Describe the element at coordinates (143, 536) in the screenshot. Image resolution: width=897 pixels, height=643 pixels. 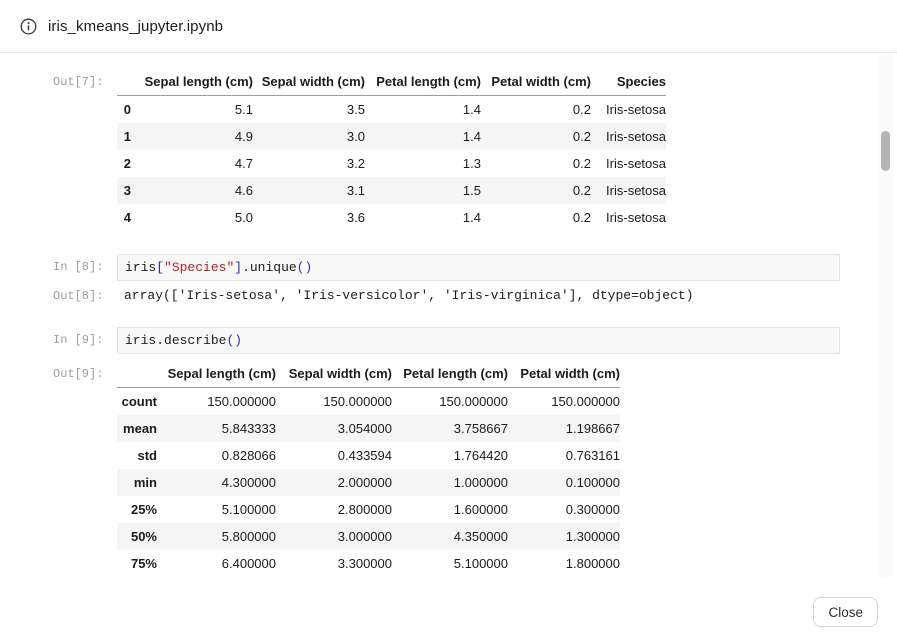
I see `row-index: 50%` at that location.